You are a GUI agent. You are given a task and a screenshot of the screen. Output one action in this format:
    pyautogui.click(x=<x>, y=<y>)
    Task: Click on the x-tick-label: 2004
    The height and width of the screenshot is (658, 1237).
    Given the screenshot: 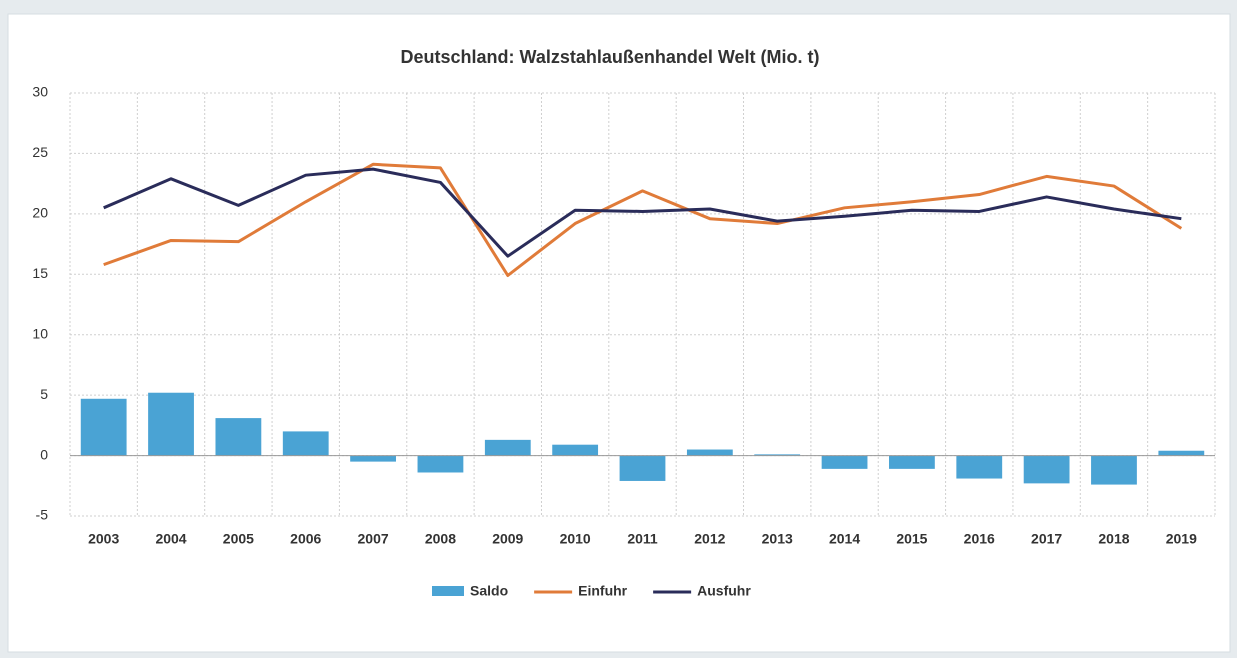 What is the action you would take?
    pyautogui.click(x=170, y=539)
    